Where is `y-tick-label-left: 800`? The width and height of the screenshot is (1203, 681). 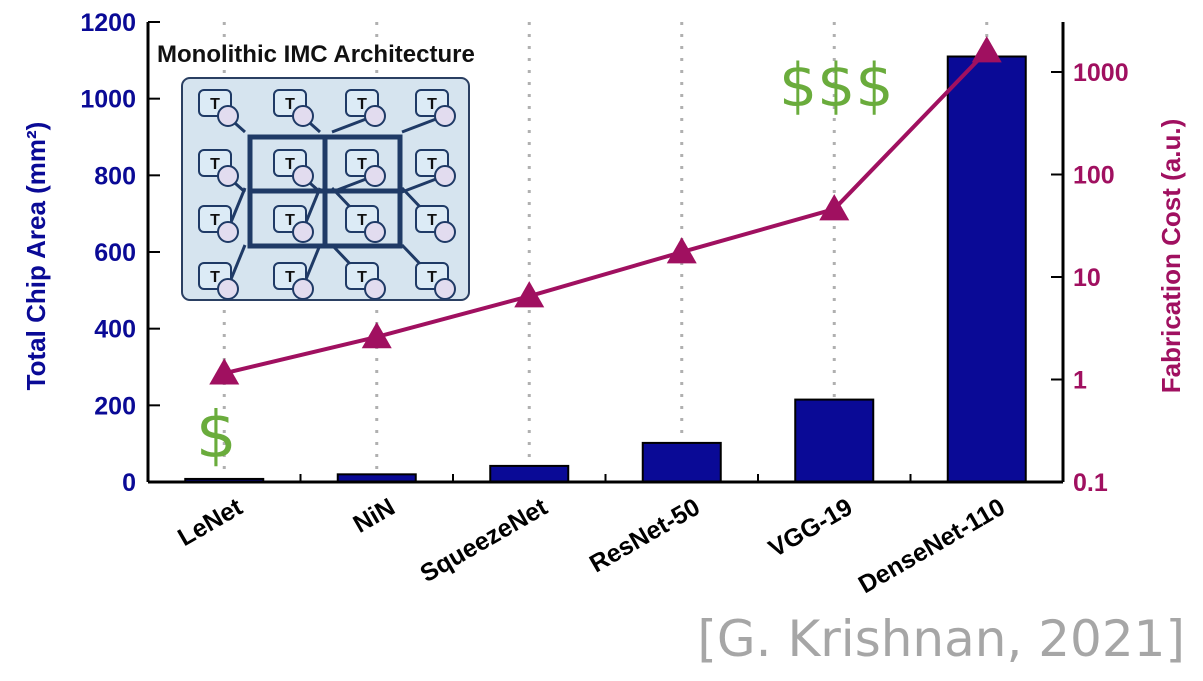
y-tick-label-left: 800 is located at coordinates (115, 176).